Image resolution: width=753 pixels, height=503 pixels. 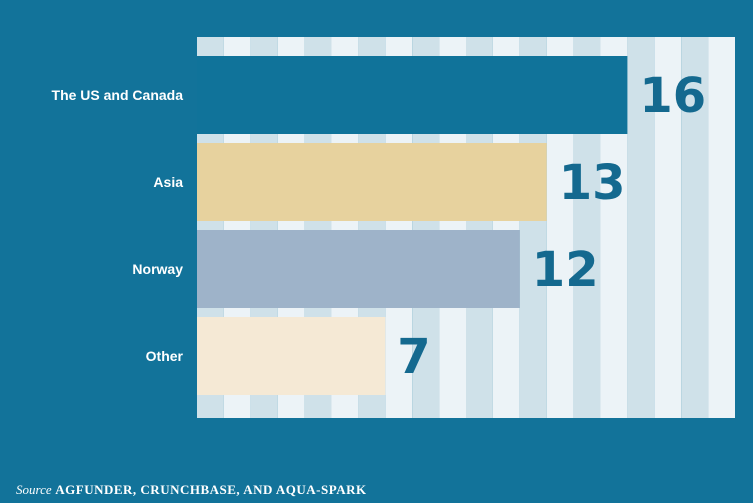 What do you see at coordinates (413, 357) in the screenshot?
I see `value-label: 7` at bounding box center [413, 357].